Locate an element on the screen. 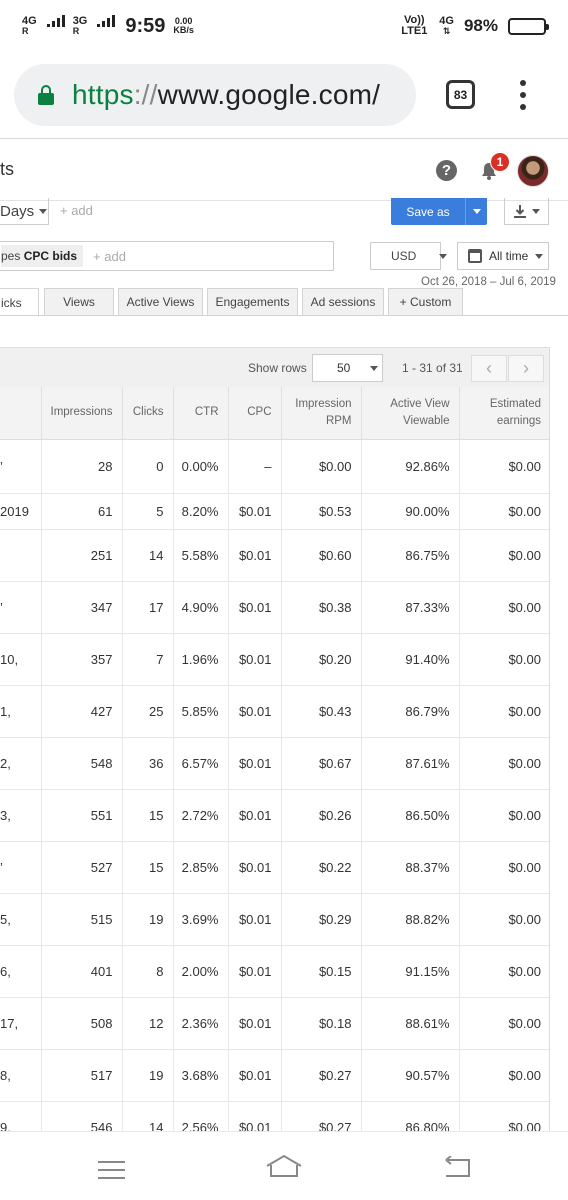  table-row: ’ 527 15 2.85% $0.01 $0.22 88.37% $0.00 is located at coordinates (274, 867).